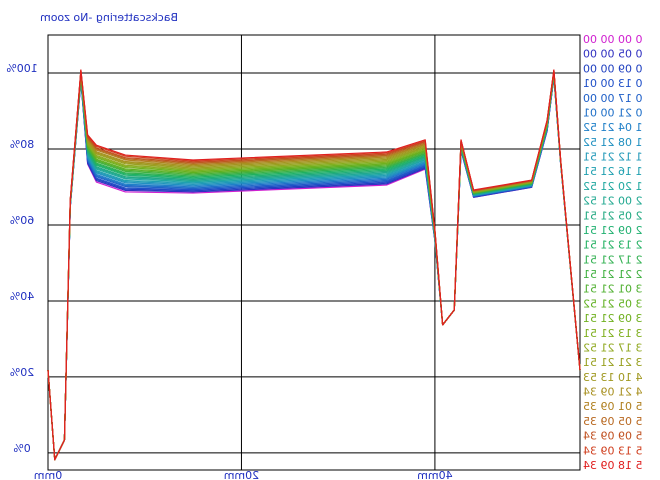 The width and height of the screenshot is (660, 480). What do you see at coordinates (612, 333) in the screenshot?
I see `legend-label: 3 13 21 51` at bounding box center [612, 333].